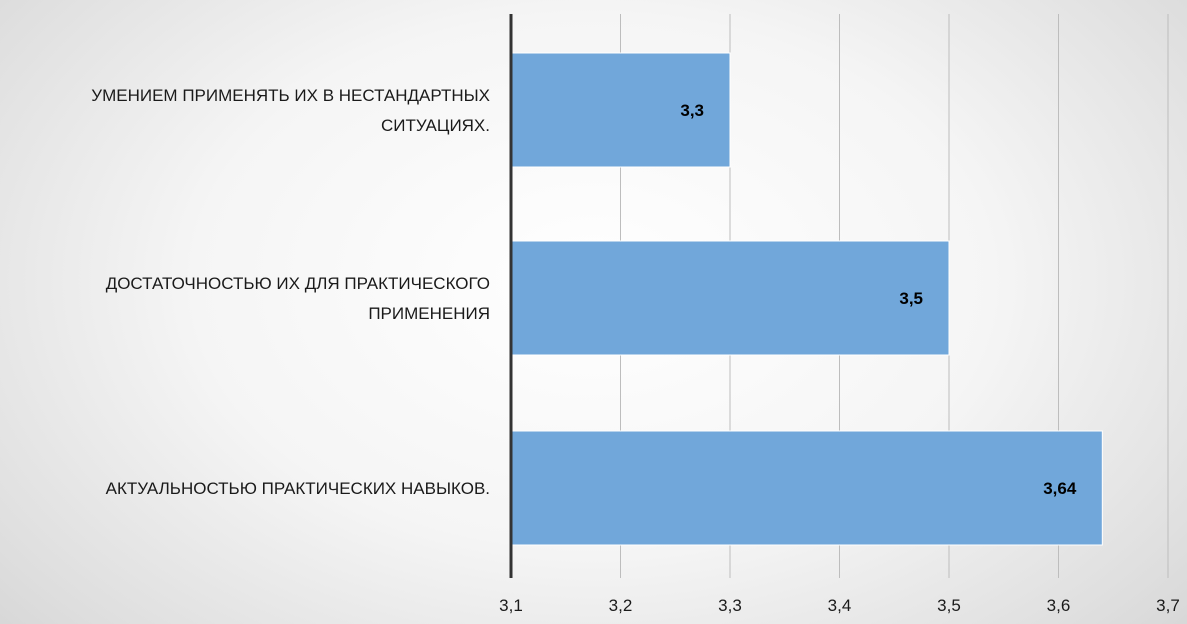 This screenshot has height=624, width=1187. Describe the element at coordinates (730, 605) in the screenshot. I see `x-tick-label: 3,3` at that location.